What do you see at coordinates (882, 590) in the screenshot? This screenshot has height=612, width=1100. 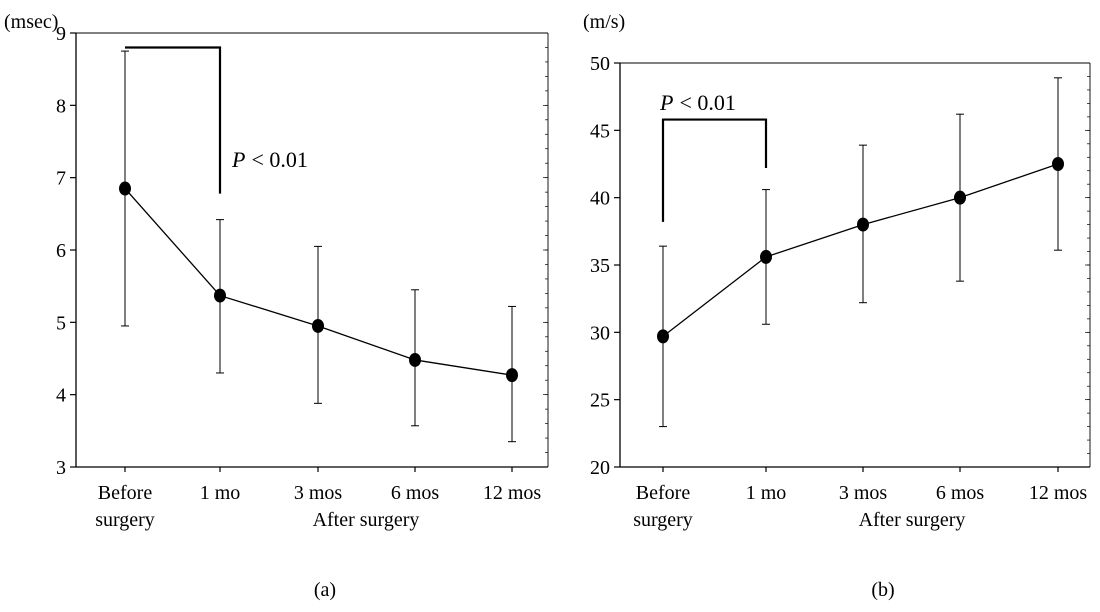 I see `panel-label: (b)` at bounding box center [882, 590].